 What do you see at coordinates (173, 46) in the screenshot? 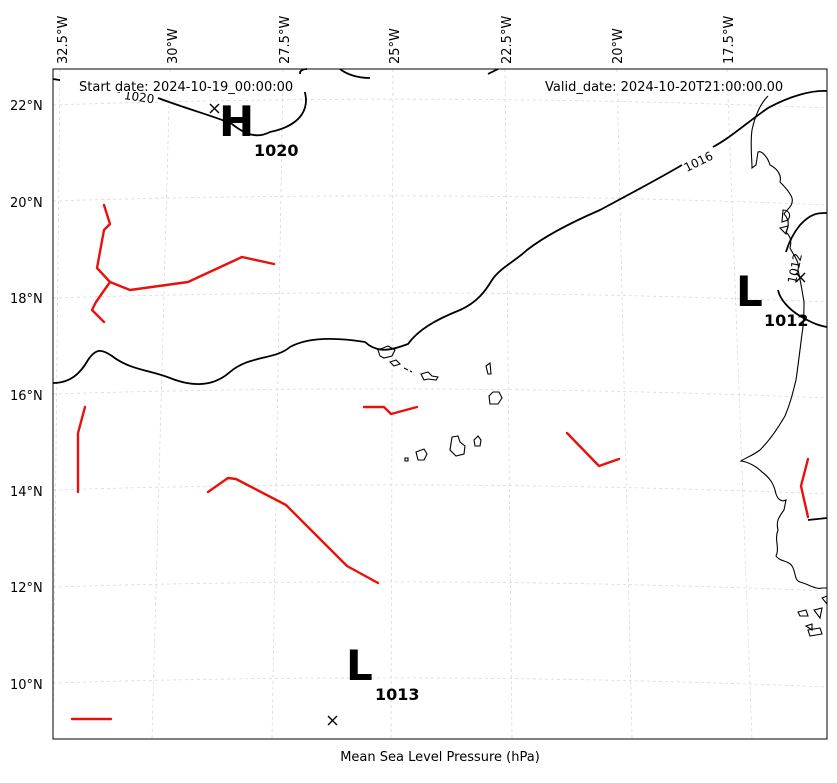
I see `lon-label: 30°W` at bounding box center [173, 46].